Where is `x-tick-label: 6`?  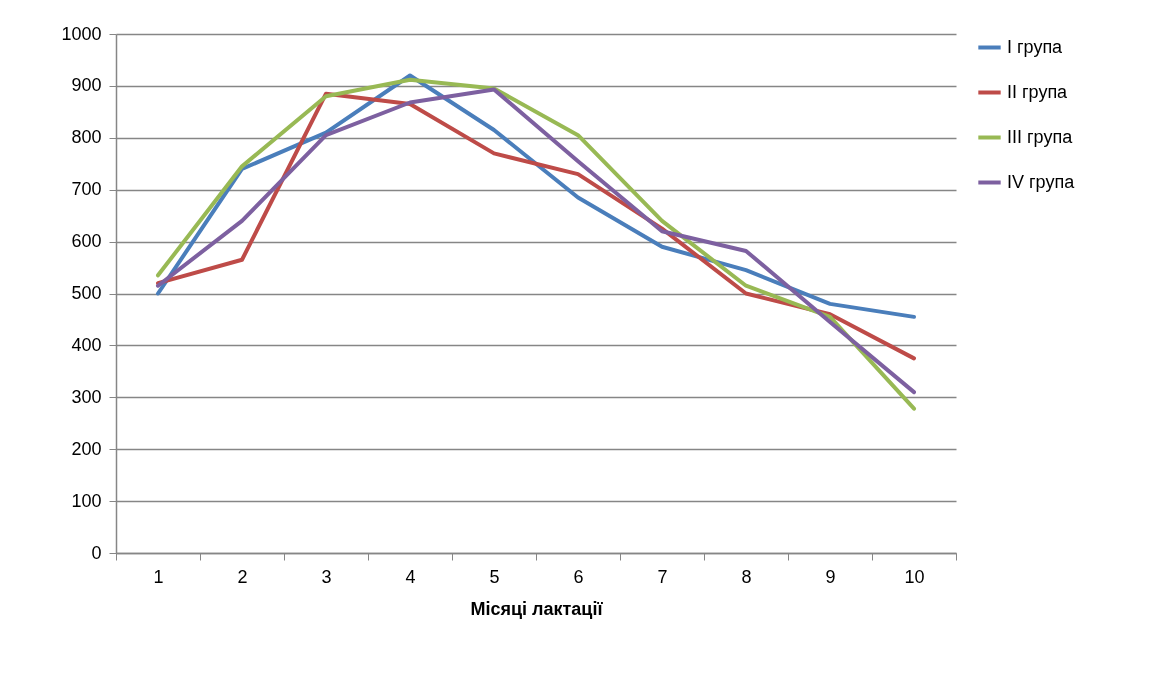 x-tick-label: 6 is located at coordinates (578, 576).